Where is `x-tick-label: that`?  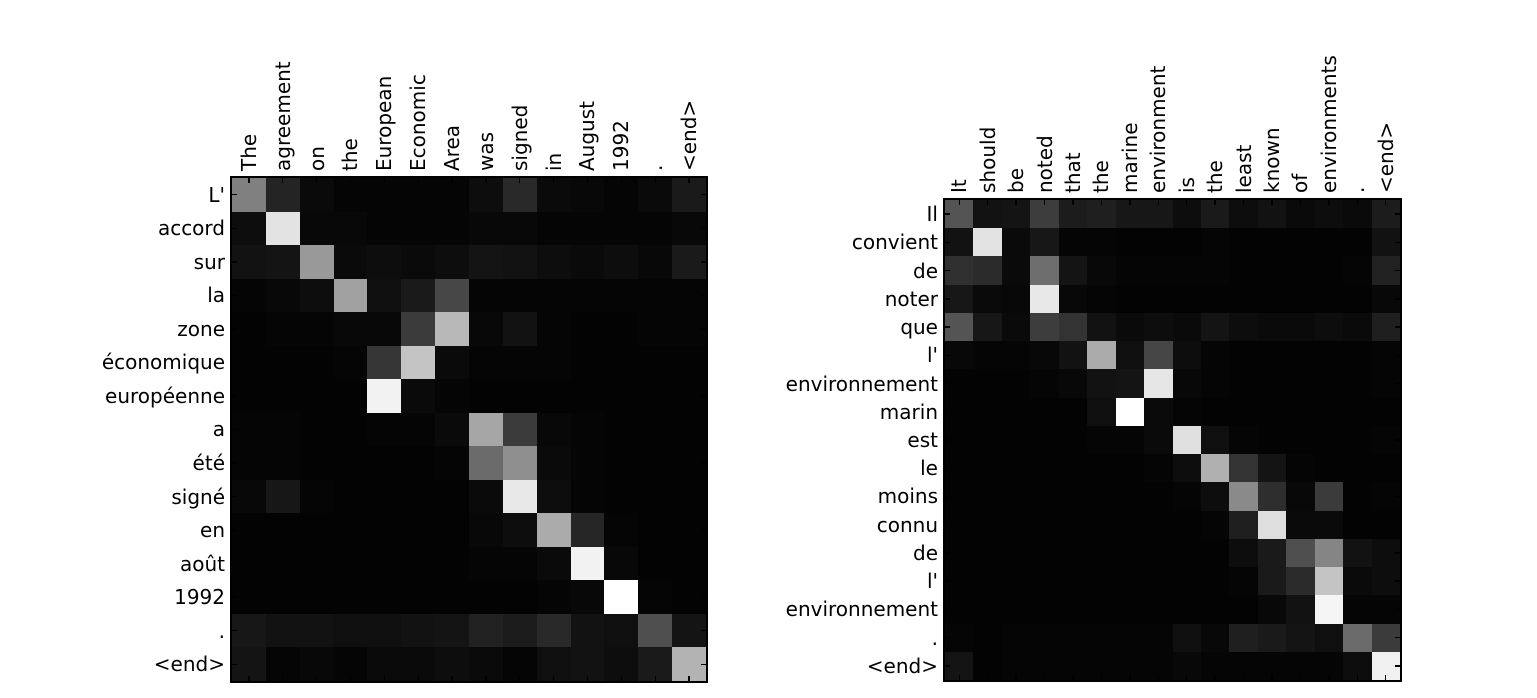 x-tick-label: that is located at coordinates (1072, 172).